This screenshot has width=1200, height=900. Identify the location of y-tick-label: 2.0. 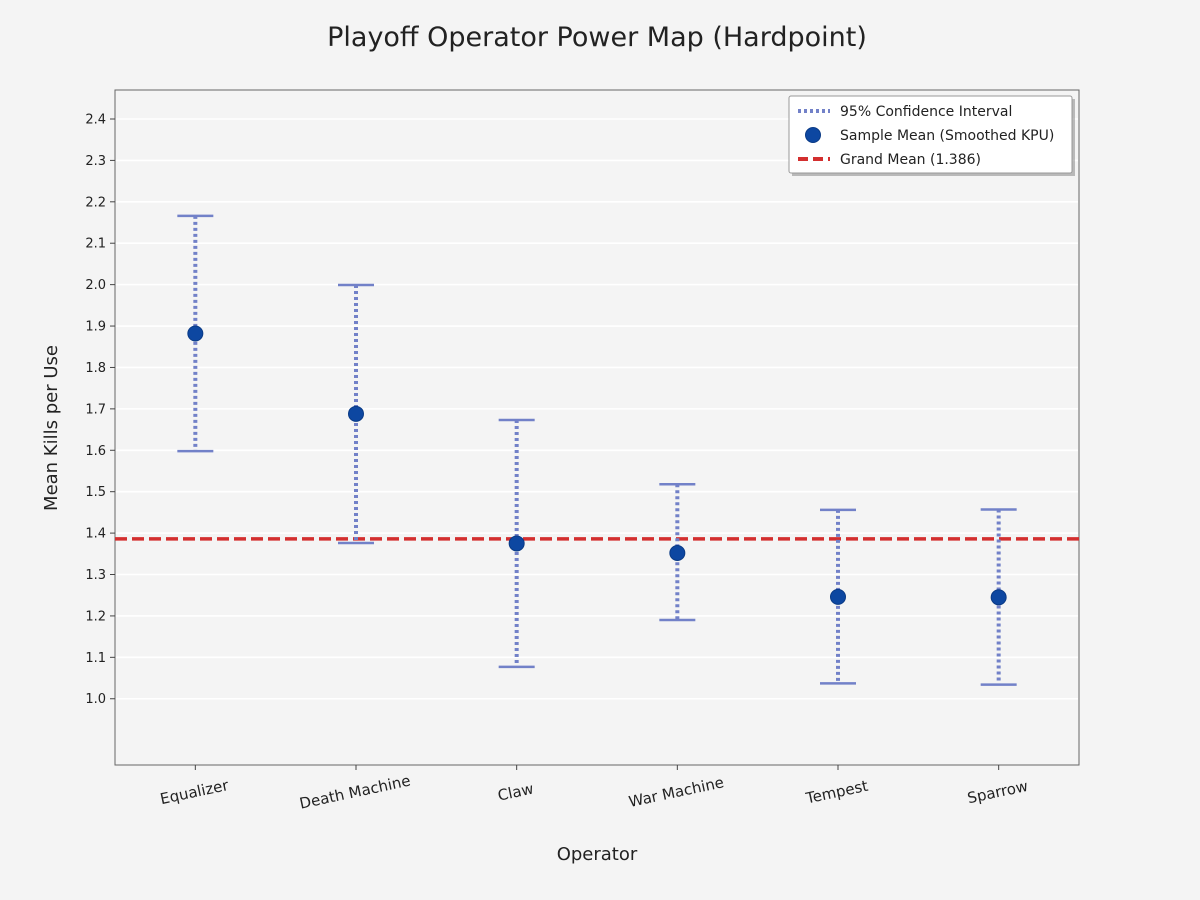
(95, 285).